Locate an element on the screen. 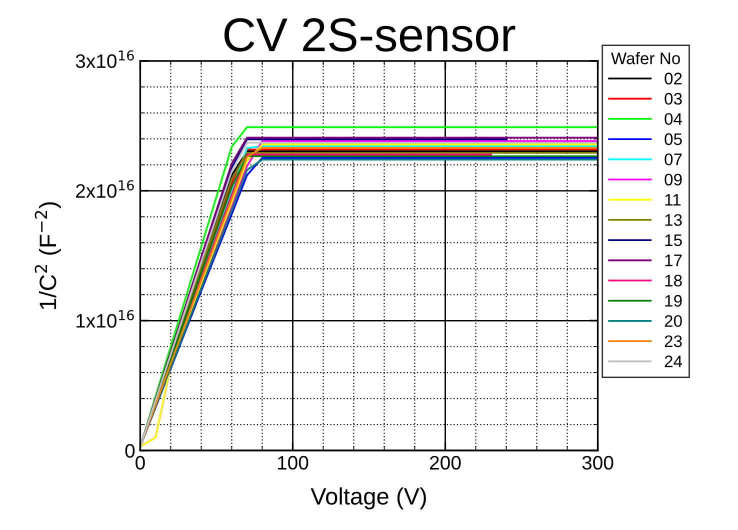 The image size is (738, 530). y-tick-label: 1x10$^{16}$ is located at coordinates (105, 319).